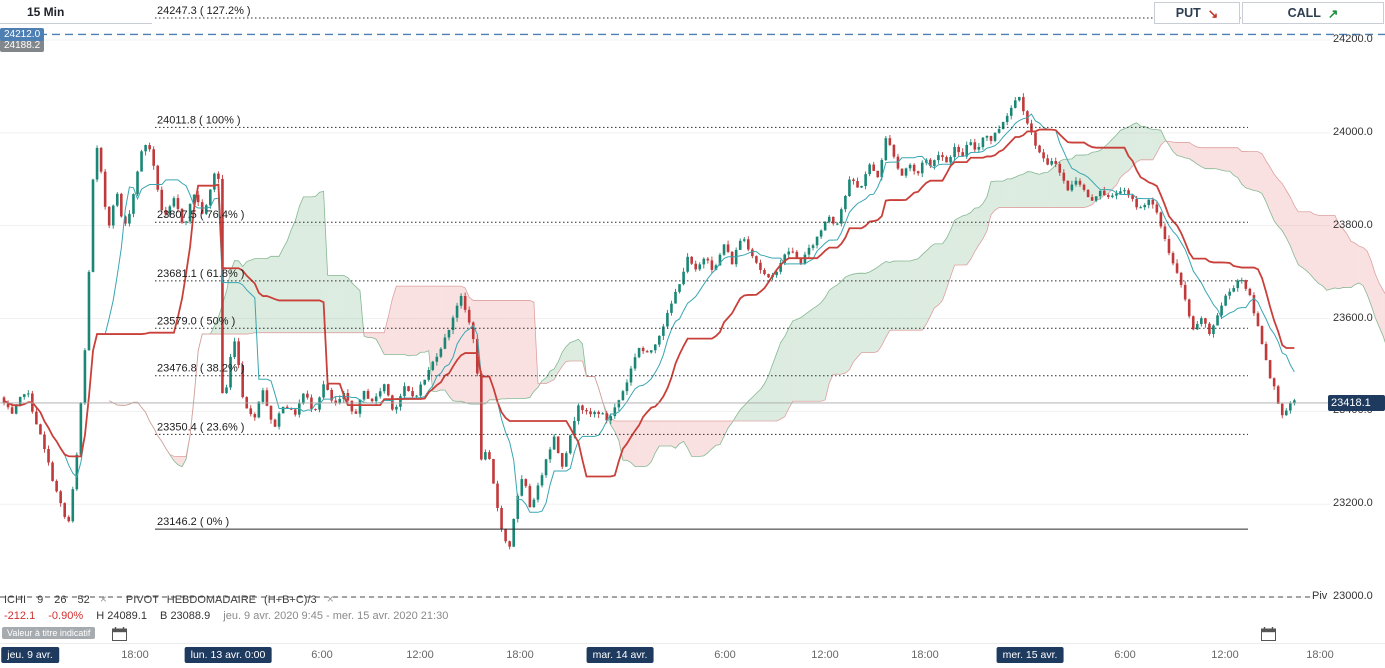  Describe the element at coordinates (63, 600) in the screenshot. I see `ichimoku-legend-params: 9 26 52` at that location.